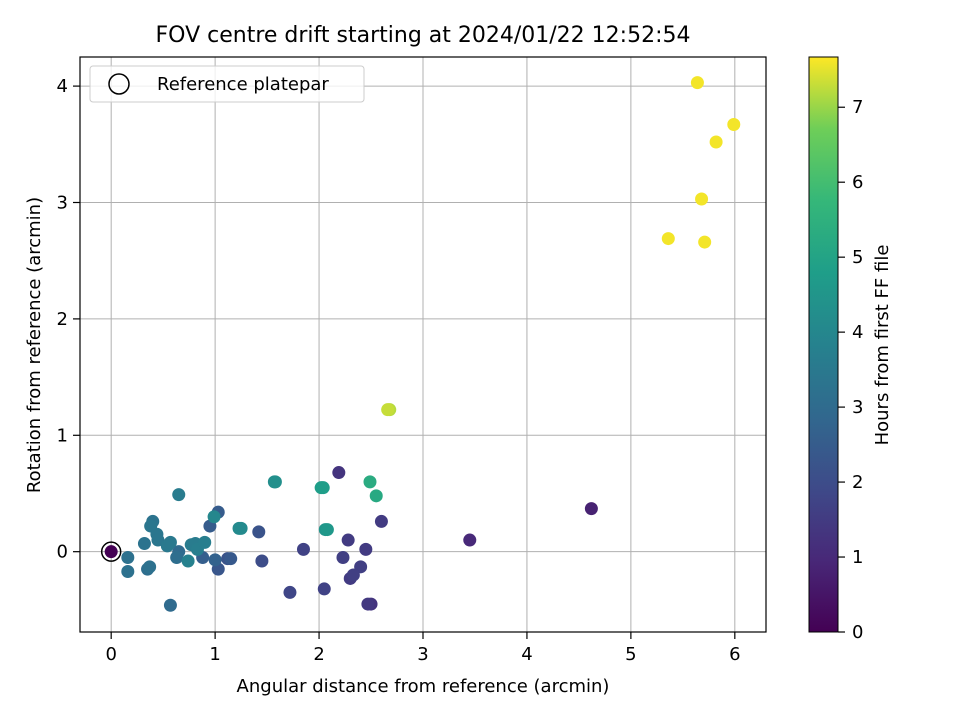 Image resolution: width=960 pixels, height=720 pixels. What do you see at coordinates (850, 370) in the screenshot?
I see `colorbar-ticks: 0 1 2 3 4 5 6 7` at bounding box center [850, 370].